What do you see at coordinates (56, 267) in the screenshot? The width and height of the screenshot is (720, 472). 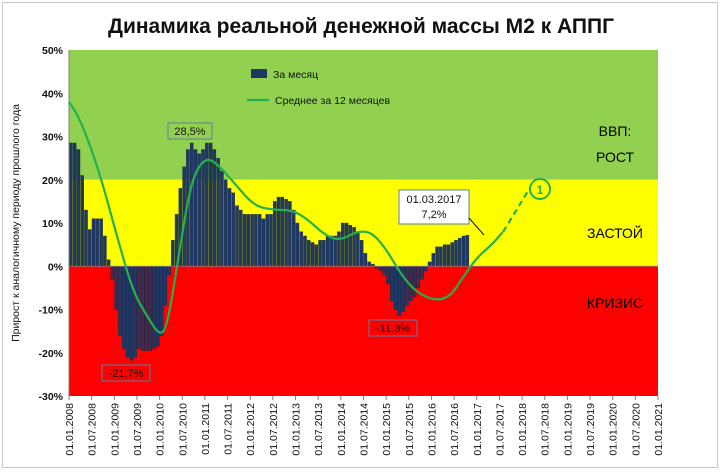 I see `y-tick-label: 0%` at bounding box center [56, 267].